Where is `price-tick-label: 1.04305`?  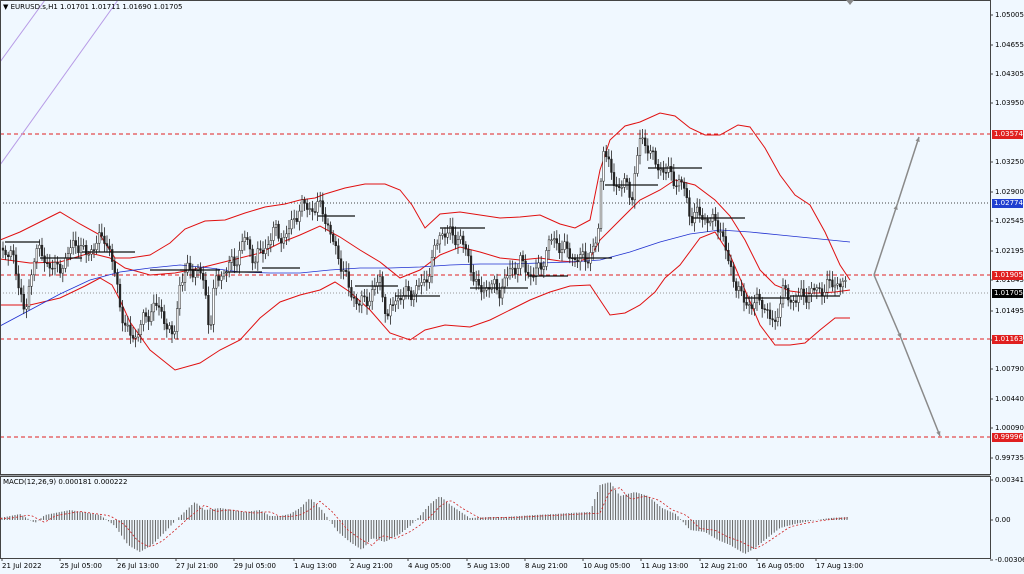 price-tick-label: 1.04305 is located at coordinates (1009, 74).